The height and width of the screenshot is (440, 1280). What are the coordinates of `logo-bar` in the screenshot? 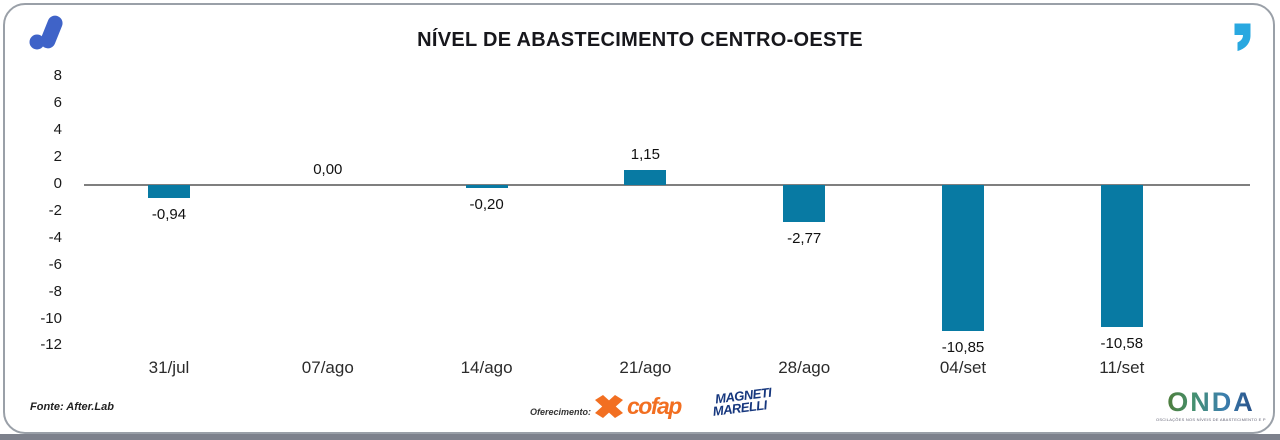 It's located at (51, 32).